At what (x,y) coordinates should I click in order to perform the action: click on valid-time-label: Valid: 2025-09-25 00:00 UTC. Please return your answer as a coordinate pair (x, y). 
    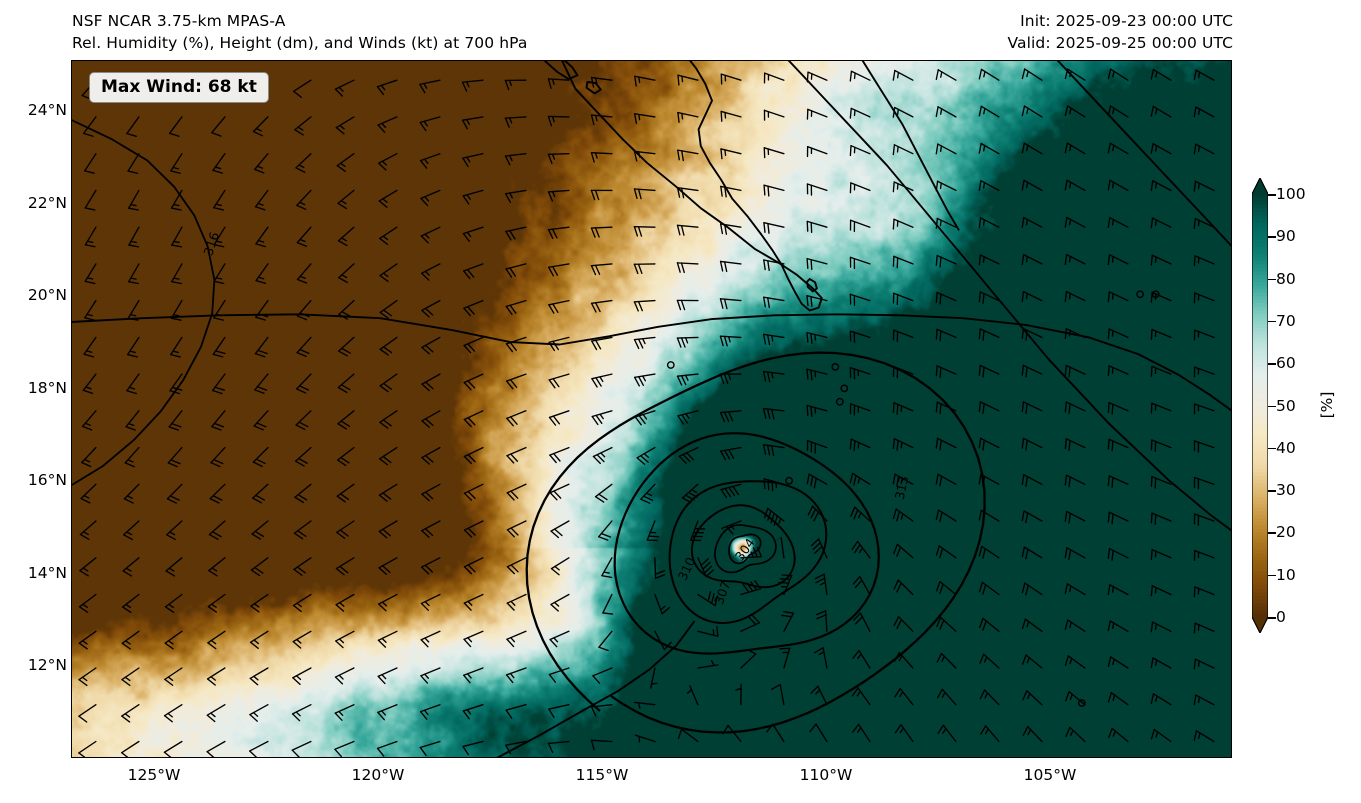
    Looking at the image, I should click on (1120, 43).